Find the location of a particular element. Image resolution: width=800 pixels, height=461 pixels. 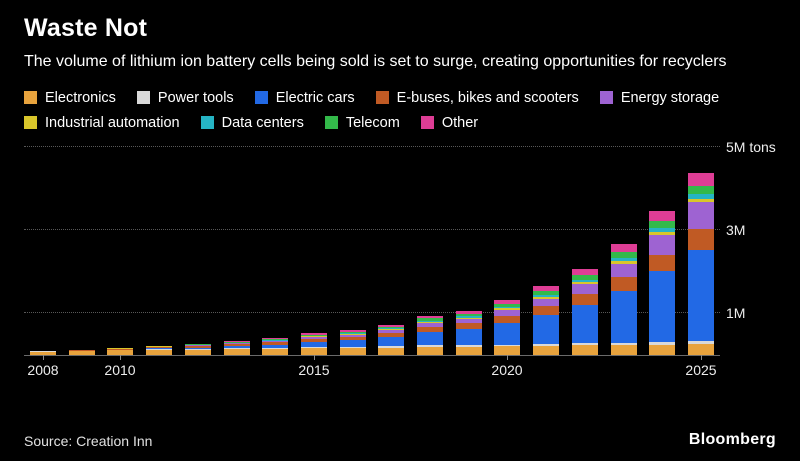

segment-energy-storage-2017 is located at coordinates (391, 331).